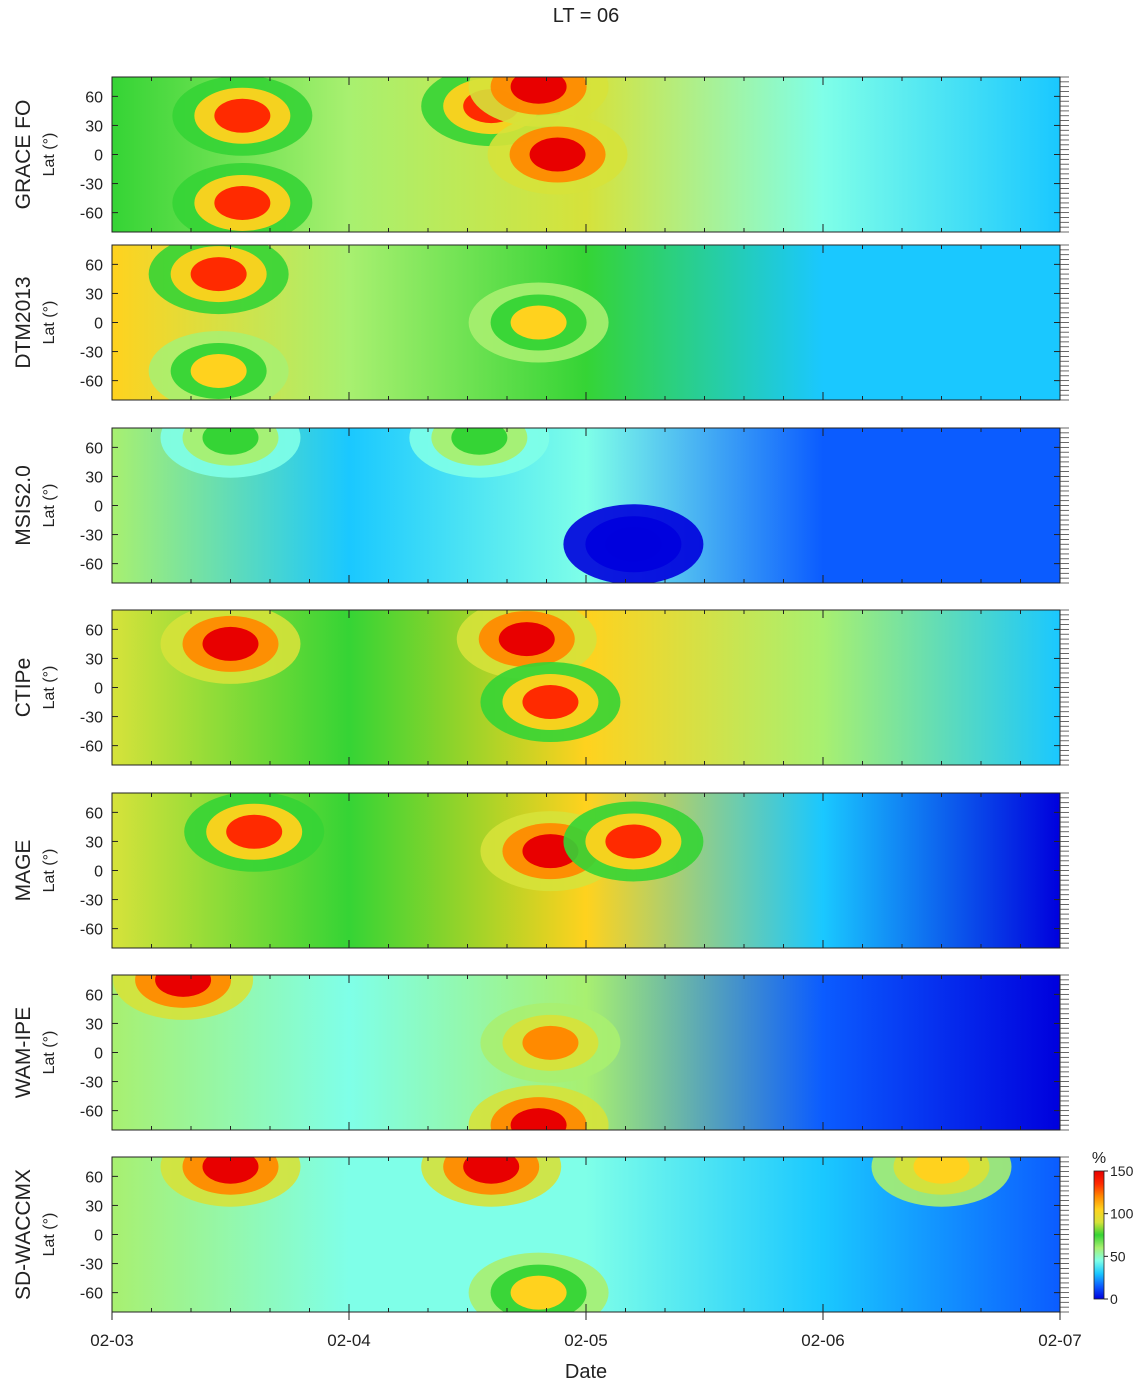 The height and width of the screenshot is (1385, 1142). What do you see at coordinates (1059, 1340) in the screenshot?
I see `x-tick-label: 02-07` at bounding box center [1059, 1340].